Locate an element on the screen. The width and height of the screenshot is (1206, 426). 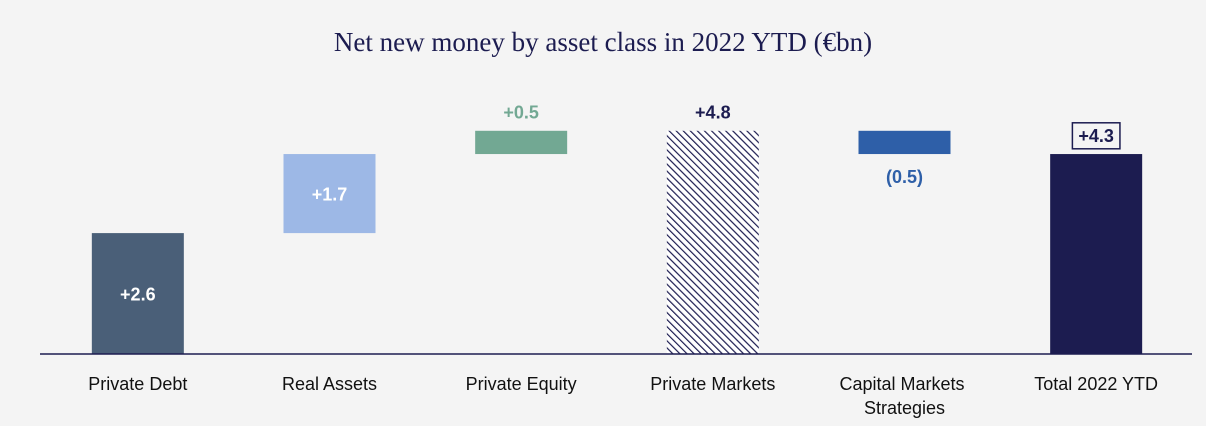
x-tick-label: Total 2022 YTD is located at coordinates (1096, 384).